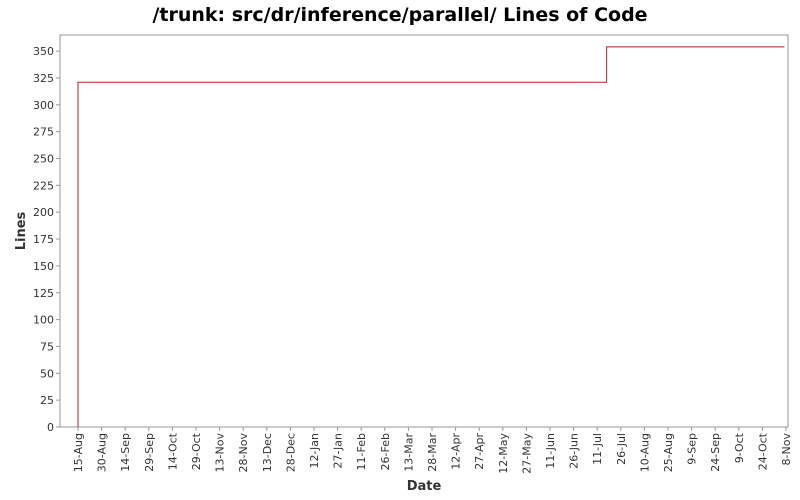 The width and height of the screenshot is (800, 500). Describe the element at coordinates (314, 451) in the screenshot. I see `x-tick-label: 12-Jan` at that location.